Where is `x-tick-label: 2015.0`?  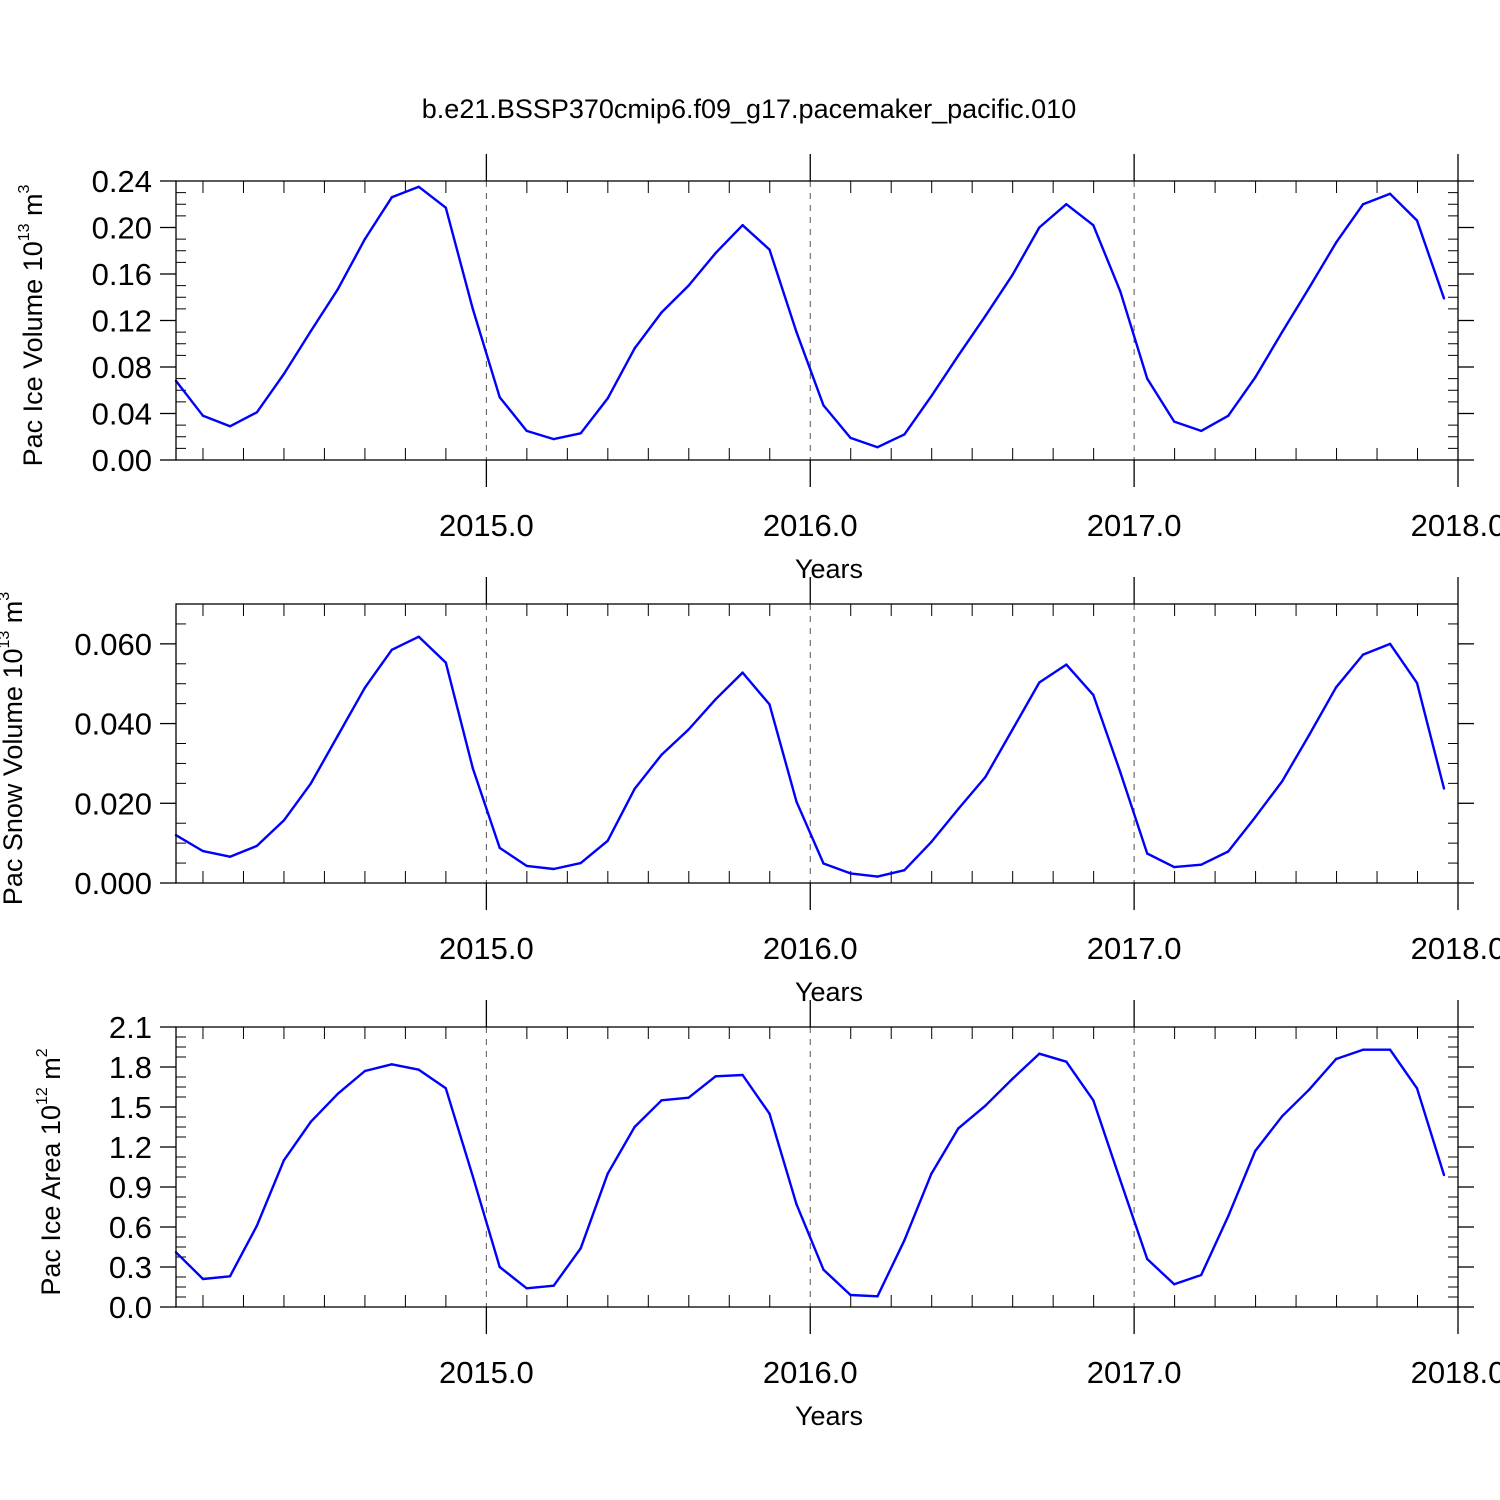
x-tick-label: 2015.0 is located at coordinates (486, 525).